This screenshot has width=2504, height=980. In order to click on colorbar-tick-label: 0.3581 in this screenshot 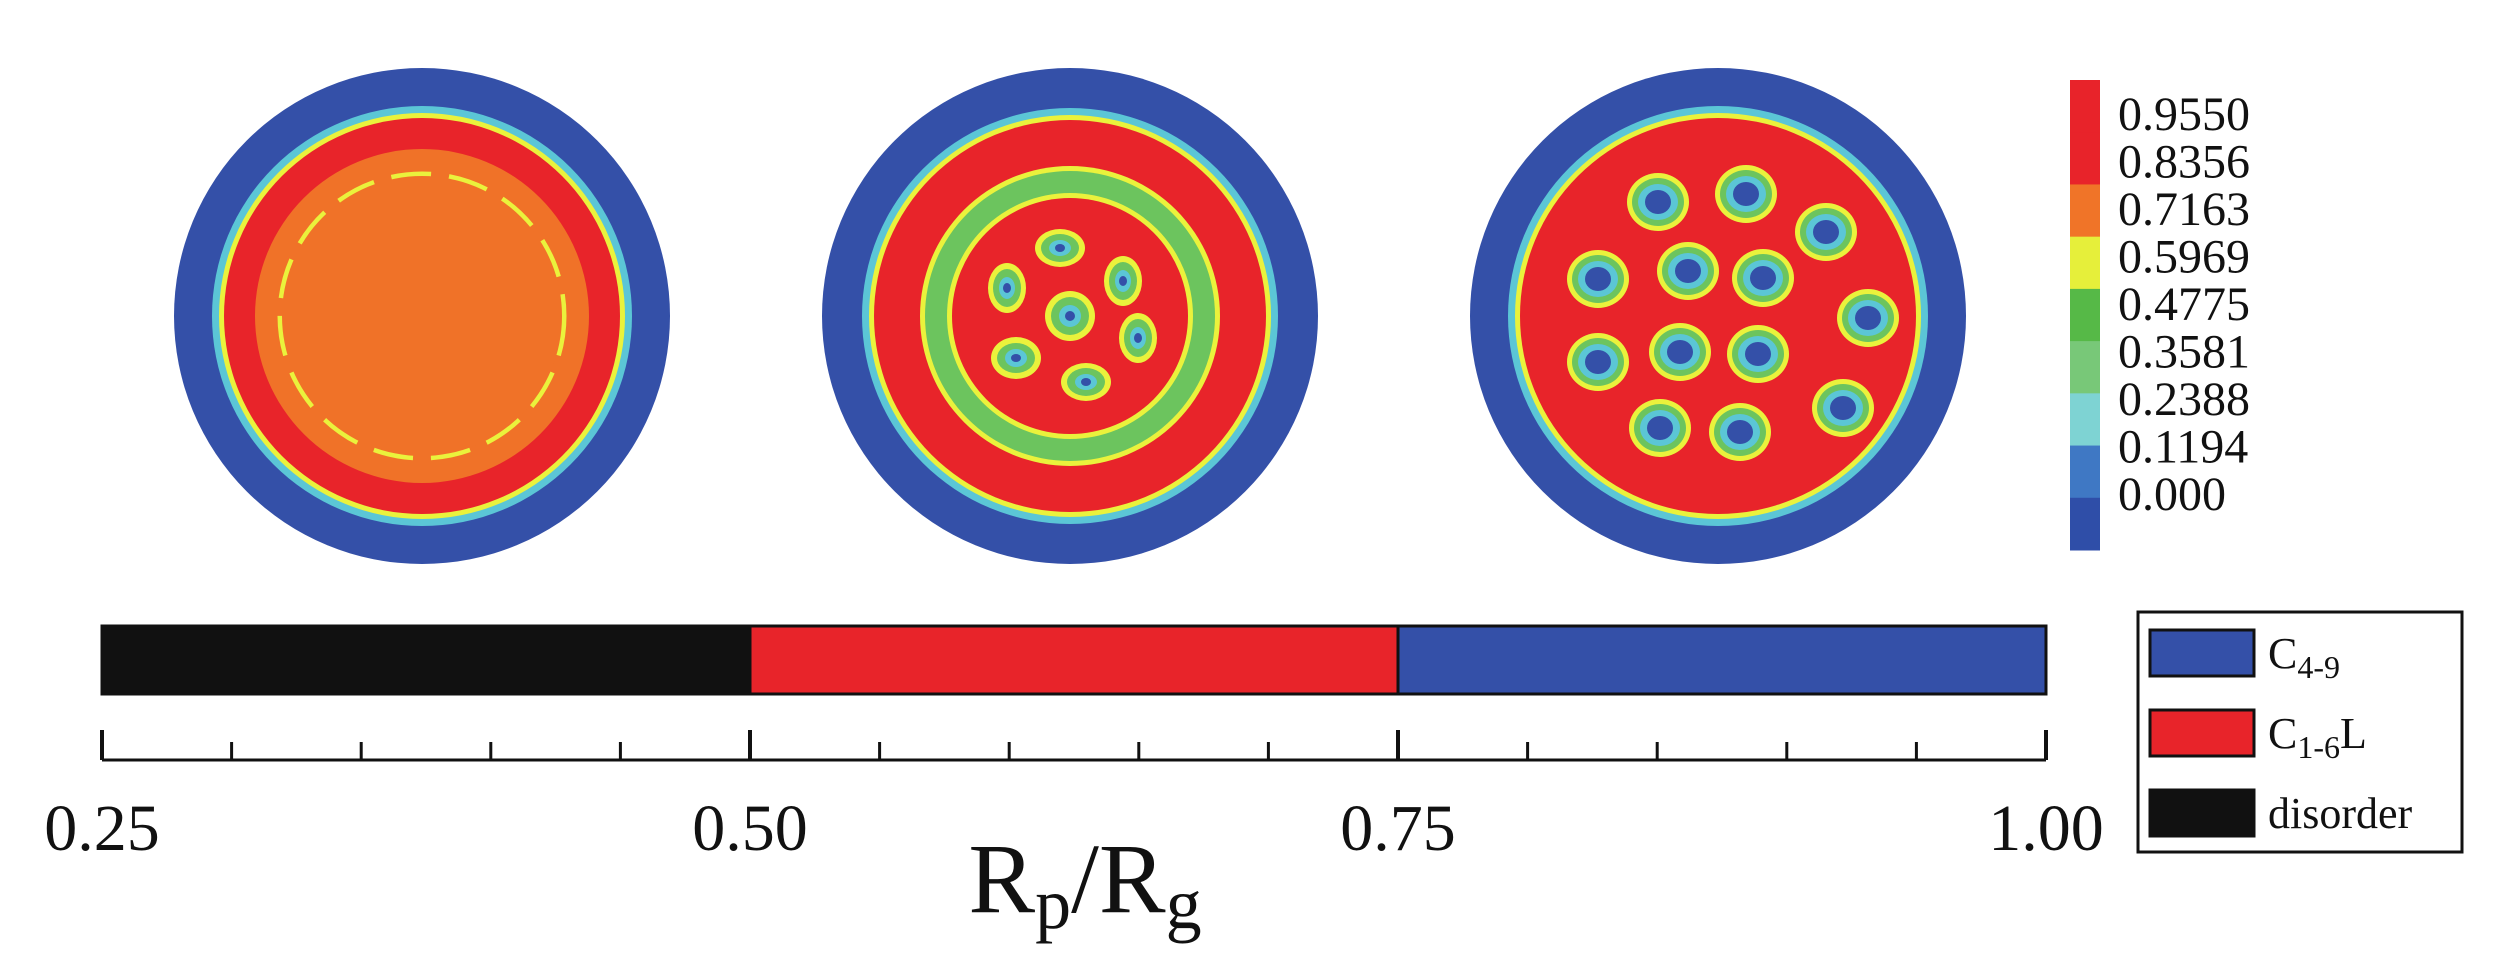, I will do `click(2184, 352)`.